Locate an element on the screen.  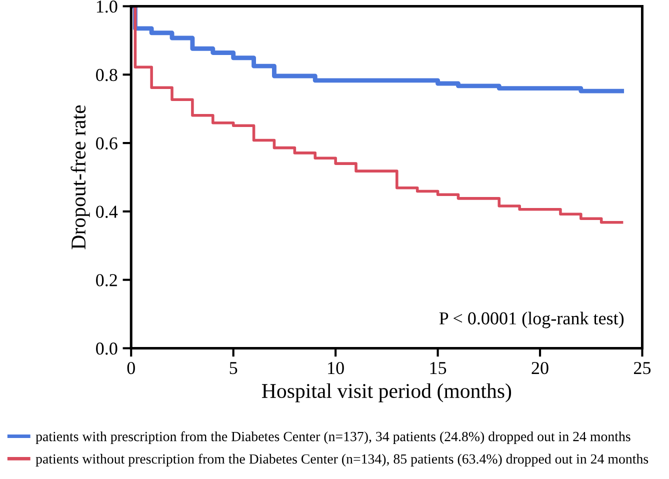
y-tick-label: 0.0 is located at coordinates (107, 348).